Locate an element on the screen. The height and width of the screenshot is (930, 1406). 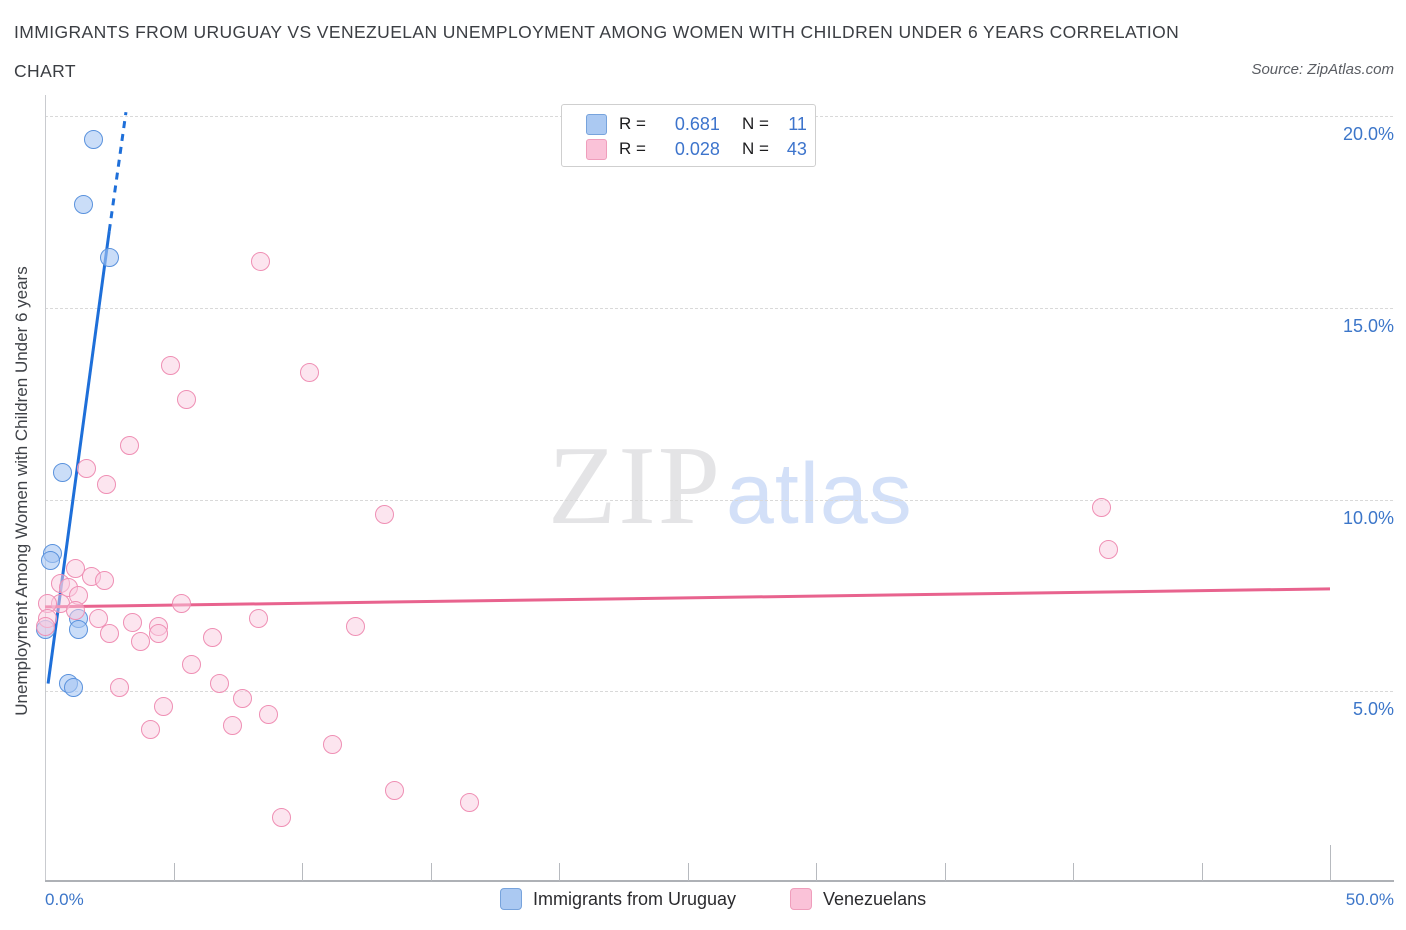
blue-trend-line-extension is located at coordinates (117, 171).